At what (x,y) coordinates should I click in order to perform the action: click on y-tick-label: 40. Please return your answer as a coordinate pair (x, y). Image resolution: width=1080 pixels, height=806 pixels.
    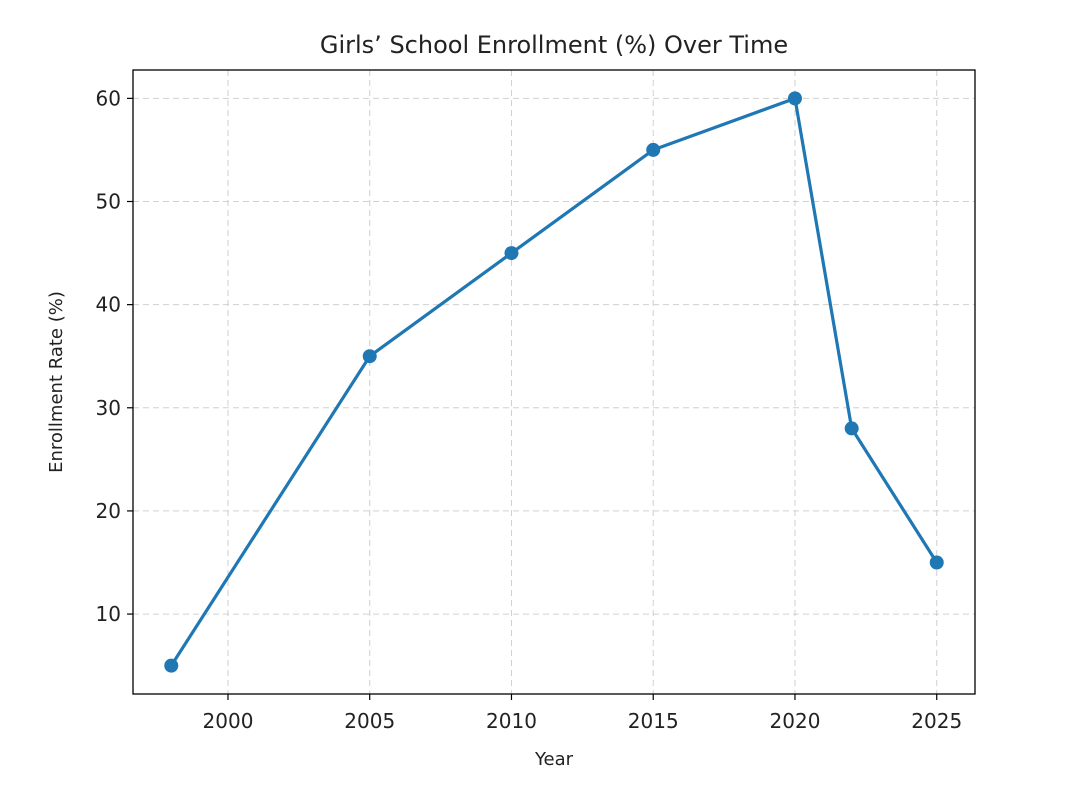
    Looking at the image, I should click on (108, 305).